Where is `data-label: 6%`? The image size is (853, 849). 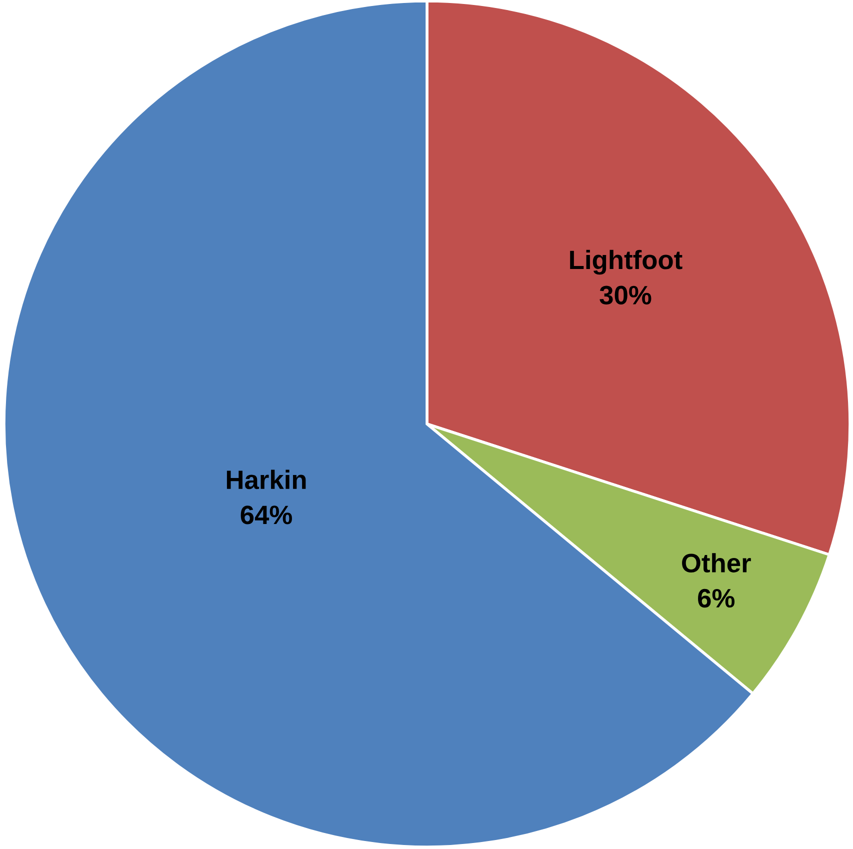 data-label: 6% is located at coordinates (716, 598).